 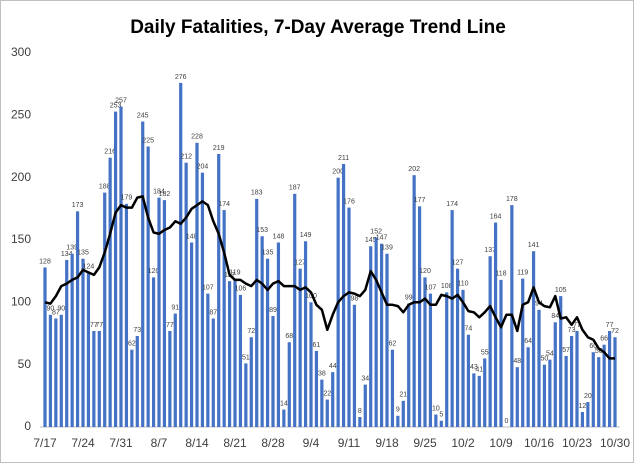 What do you see at coordinates (311, 443) in the screenshot?
I see `x-tick-label: 9/4` at bounding box center [311, 443].